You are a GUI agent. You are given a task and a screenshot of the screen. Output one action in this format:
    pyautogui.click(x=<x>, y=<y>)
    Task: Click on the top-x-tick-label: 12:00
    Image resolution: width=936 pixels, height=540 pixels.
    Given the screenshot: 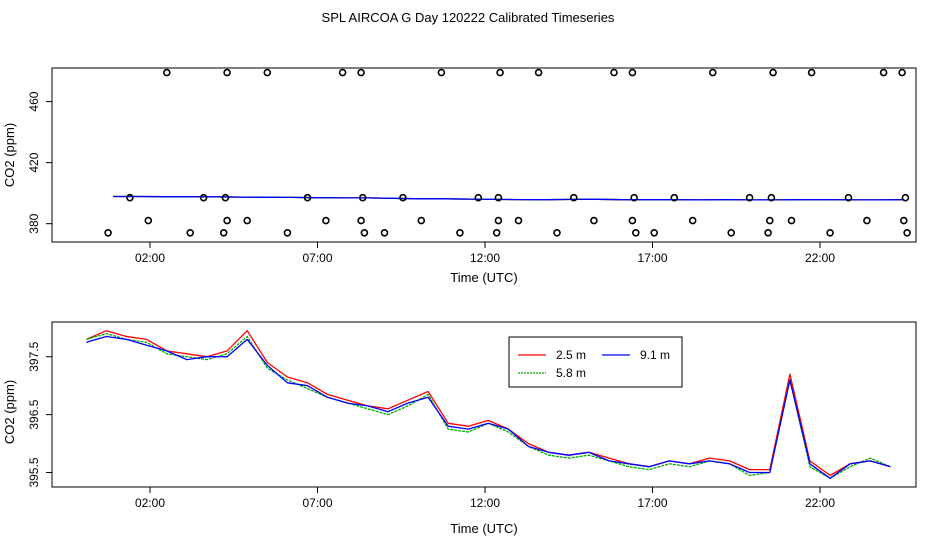 What is the action you would take?
    pyautogui.click(x=485, y=258)
    